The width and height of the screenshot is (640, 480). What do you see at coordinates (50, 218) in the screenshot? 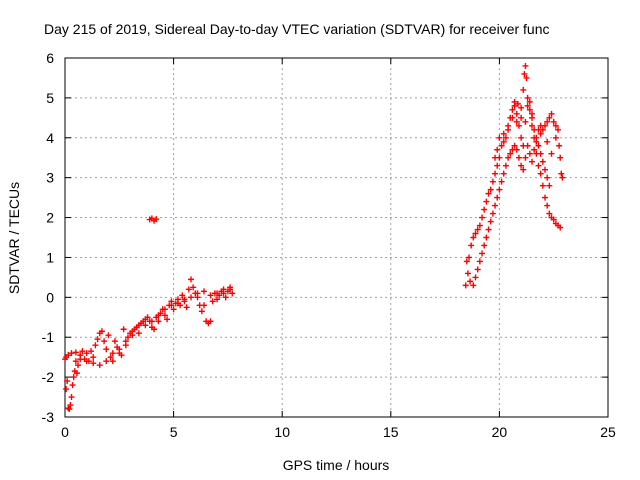
I see `y-tick-label: 2` at bounding box center [50, 218].